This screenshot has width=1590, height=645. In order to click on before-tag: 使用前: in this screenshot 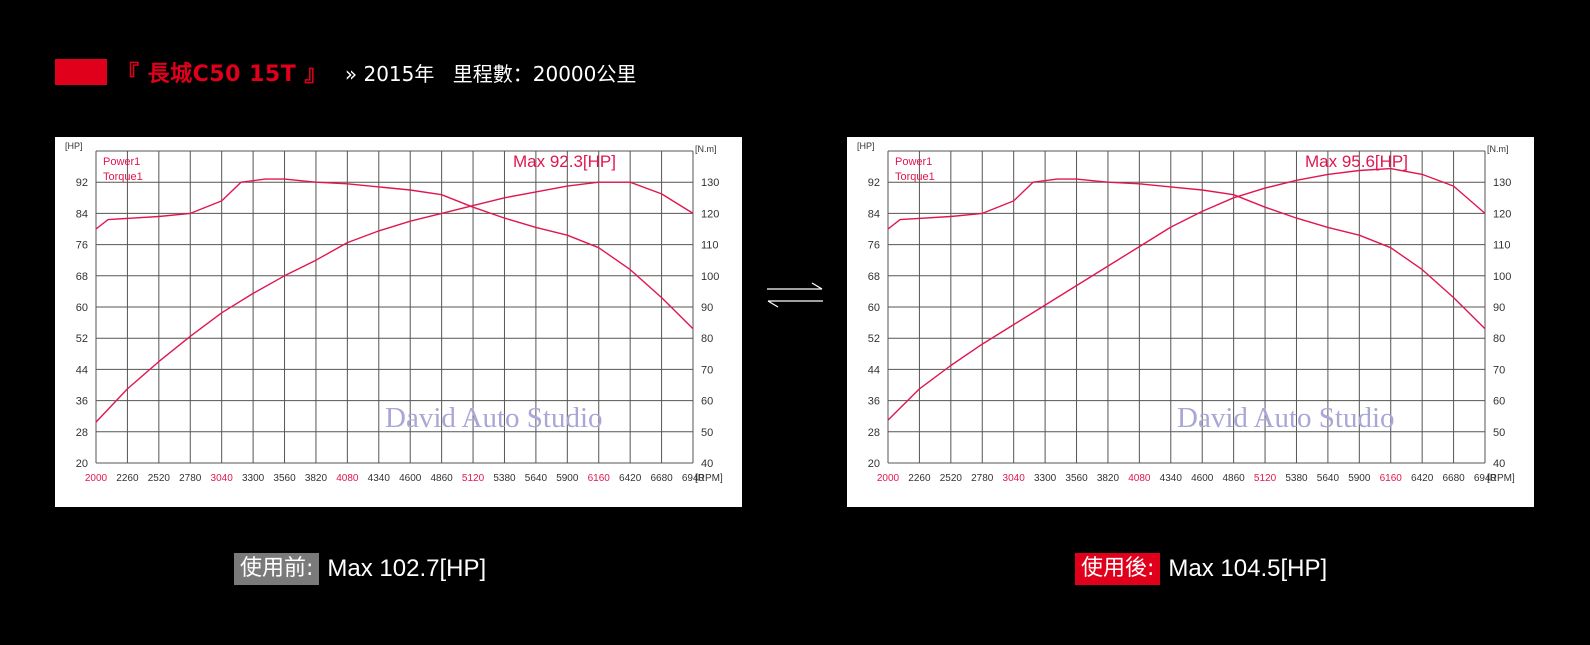, I will do `click(277, 569)`.